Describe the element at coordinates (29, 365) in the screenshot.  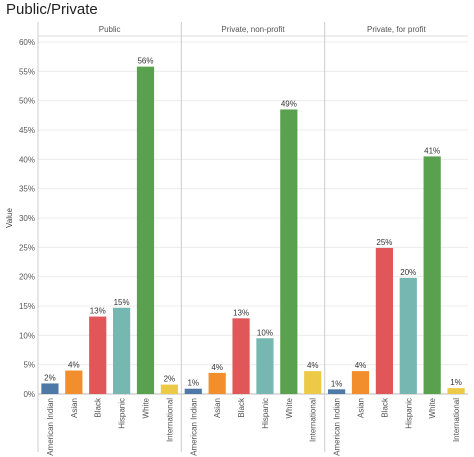
I see `y-tick-label: 5%` at that location.